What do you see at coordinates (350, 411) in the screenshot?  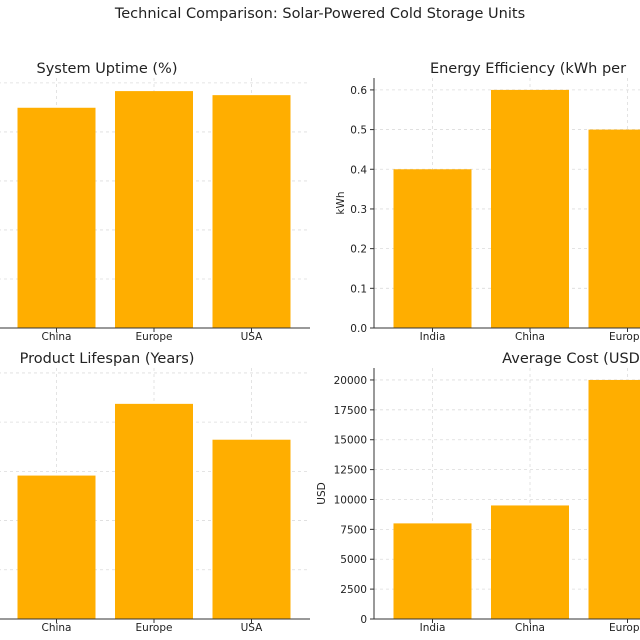 I see `y-tick-label: 17500` at bounding box center [350, 411].